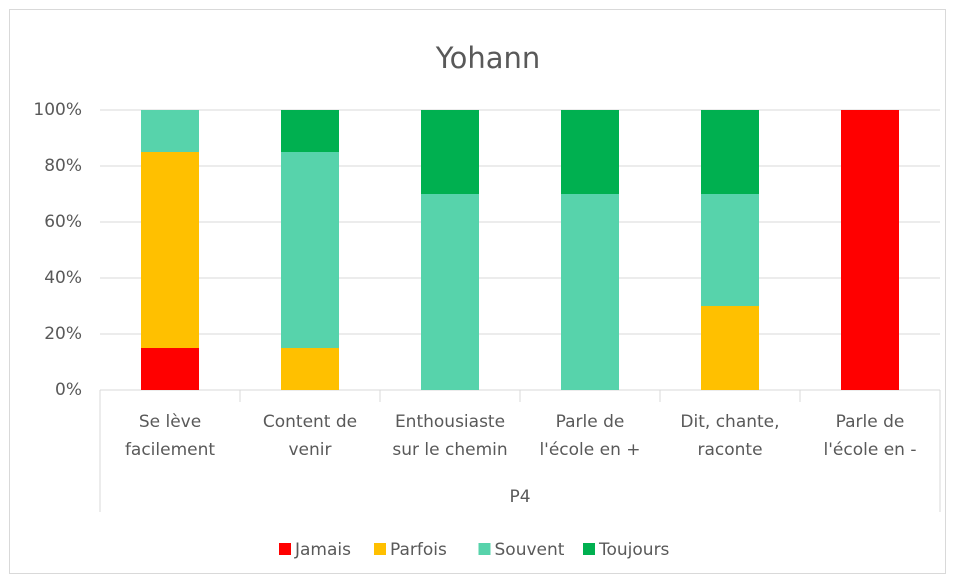 Image resolution: width=956 pixels, height=579 pixels. I want to click on x-tick-label: sur le chemin, so click(449, 450).